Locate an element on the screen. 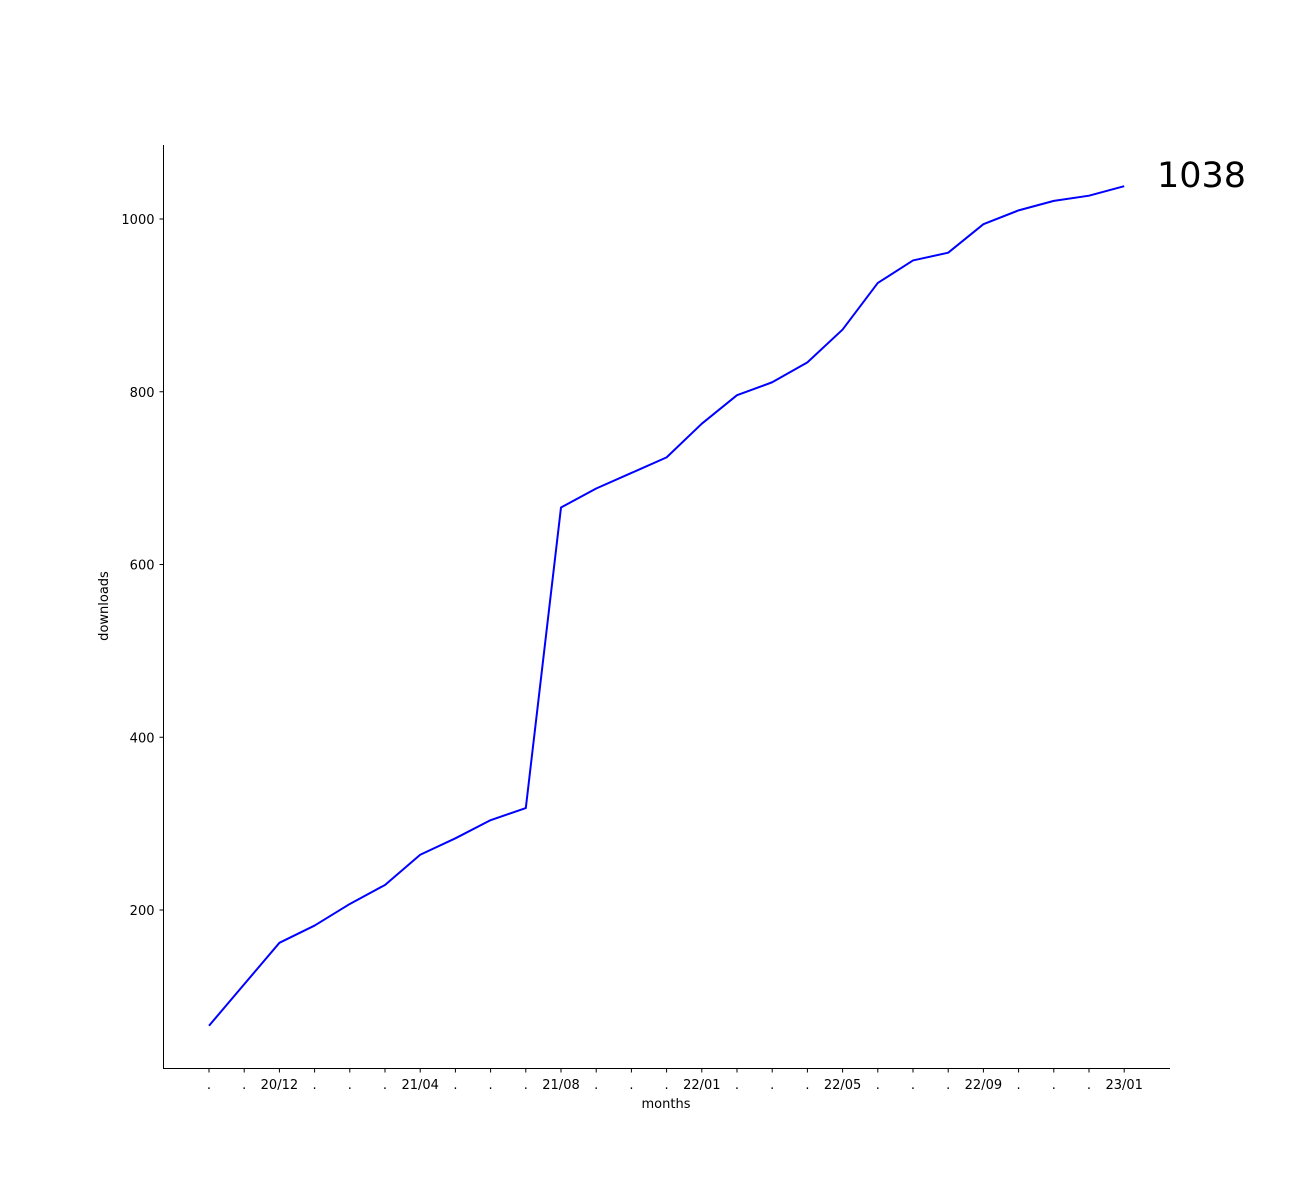 The height and width of the screenshot is (1200, 1300). x-tick-label: 23/01 is located at coordinates (1123, 1085).